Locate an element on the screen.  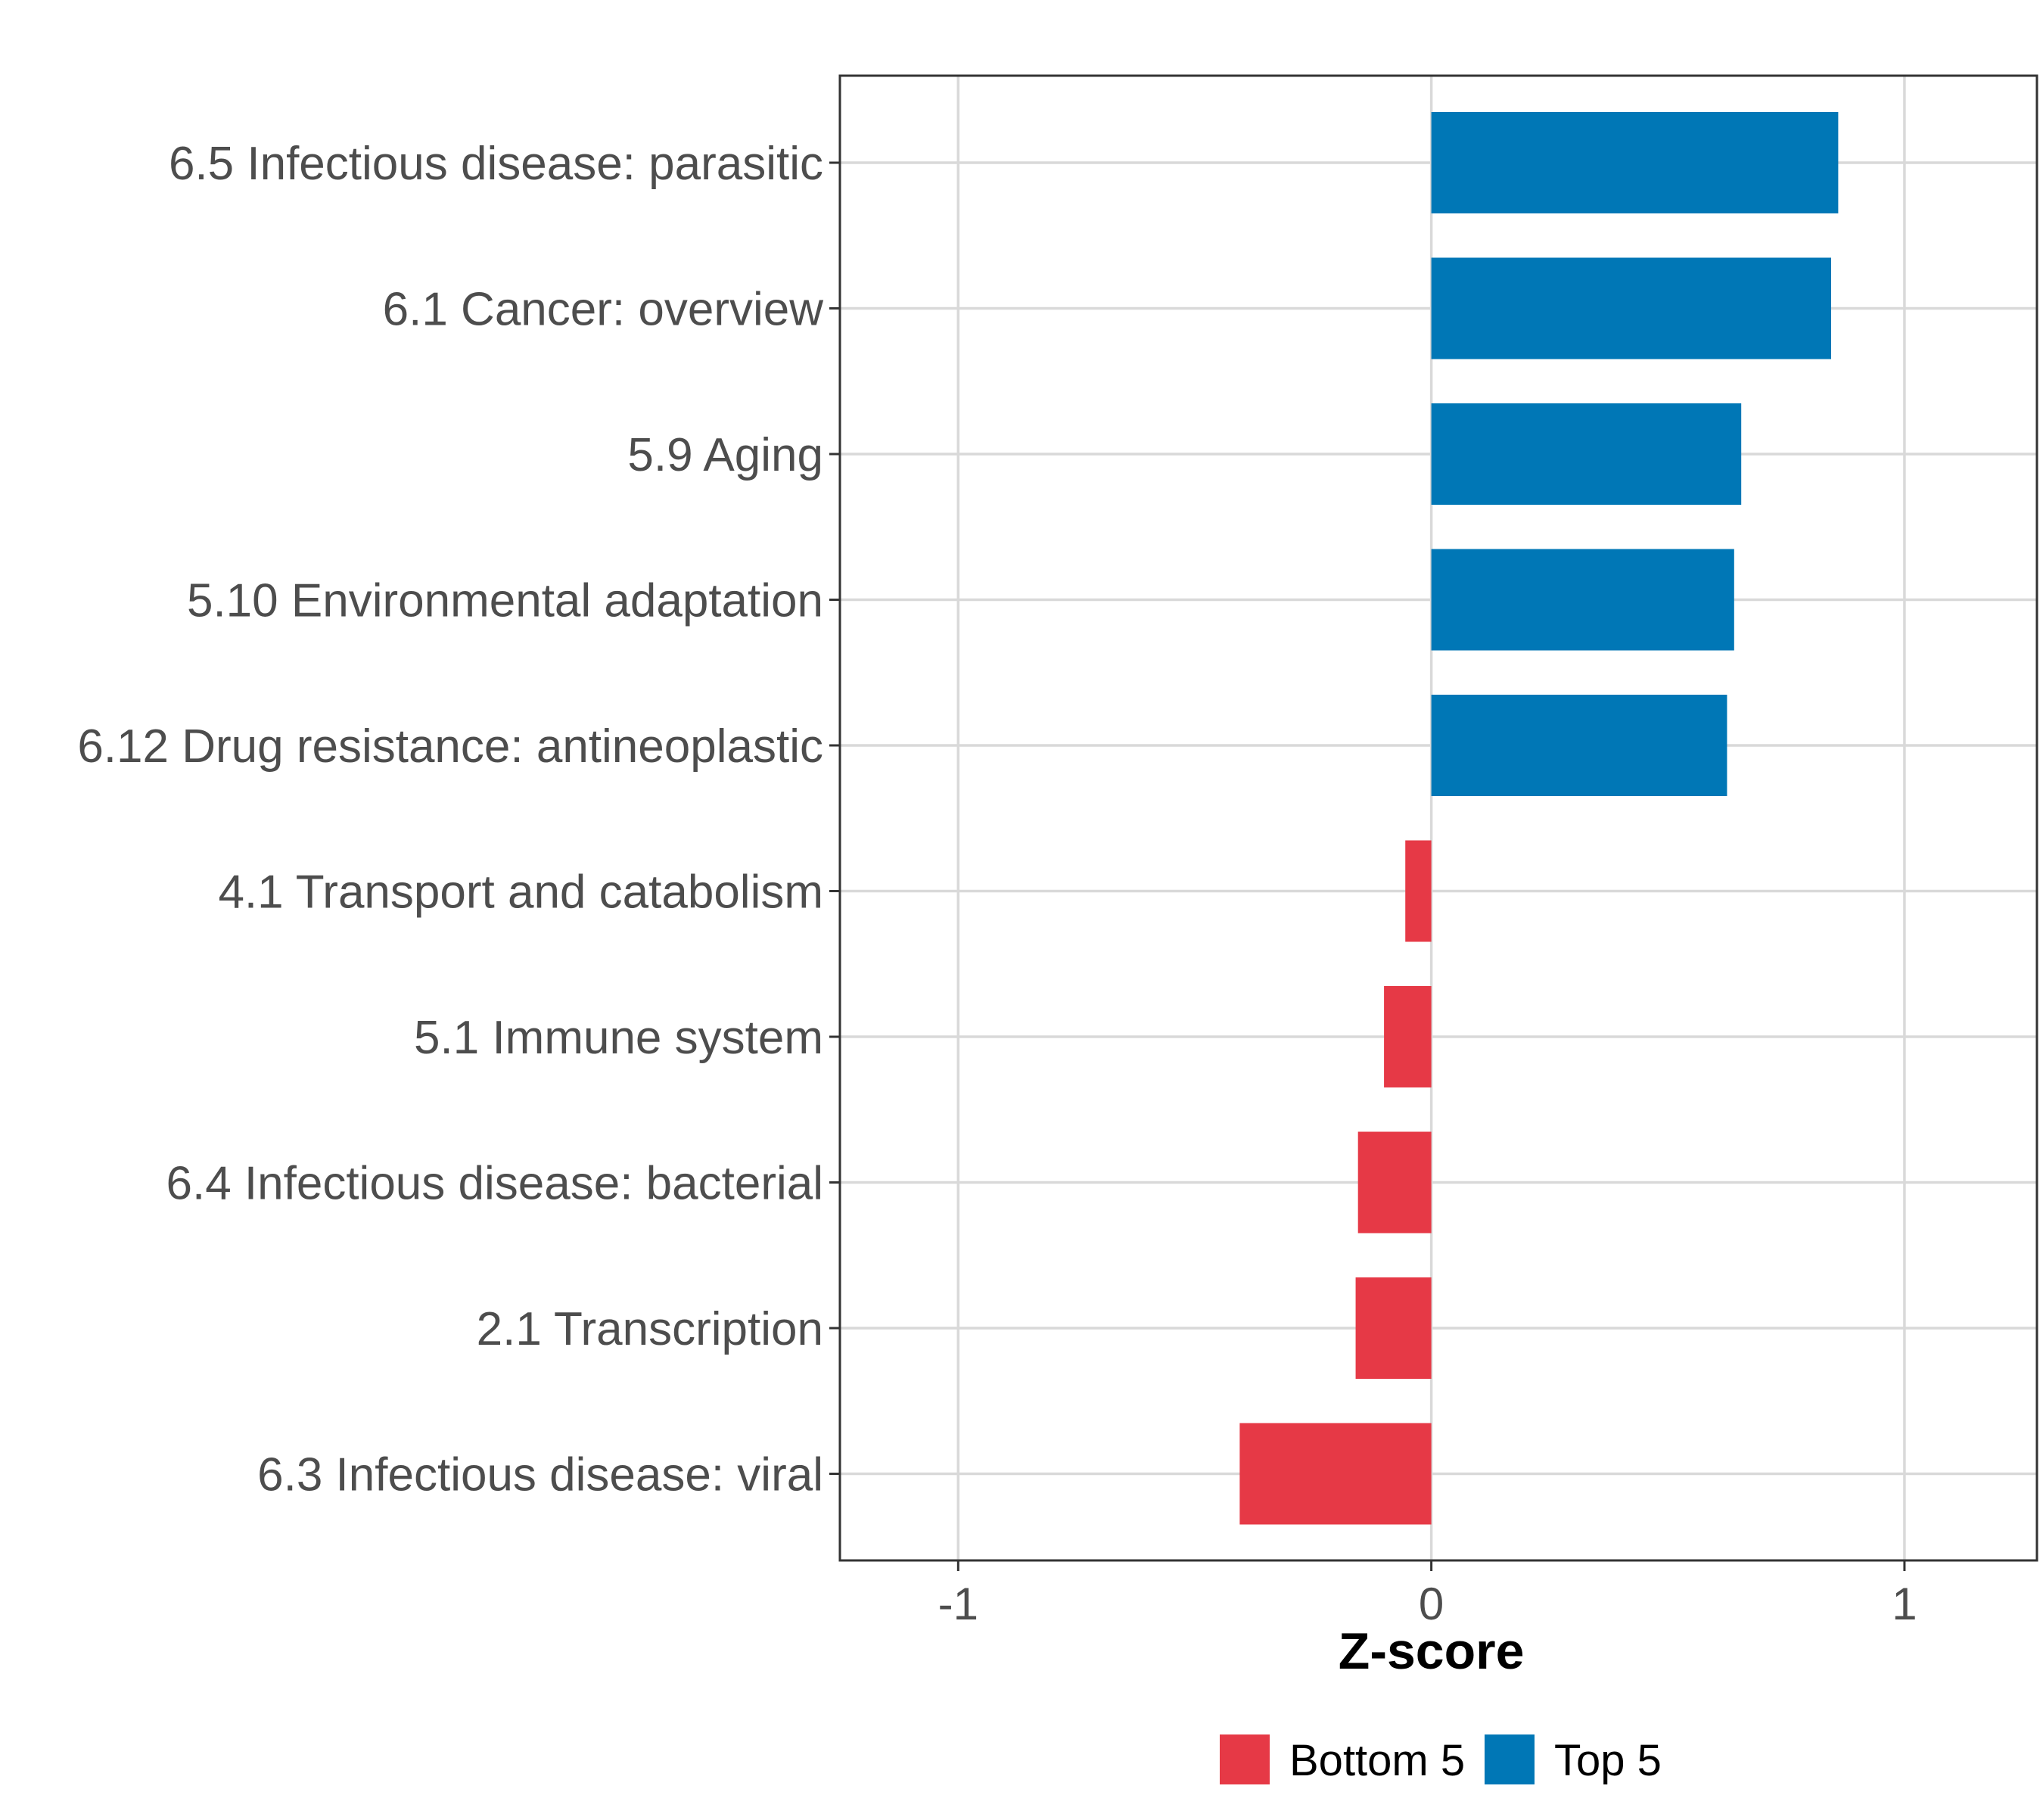
category-label: 2.1 Transcription is located at coordinates (650, 1329).